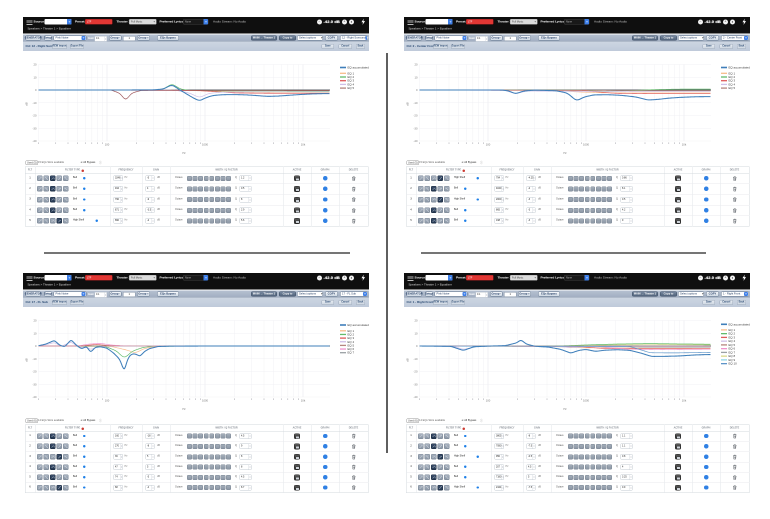 This screenshot has height=519, width=770. What do you see at coordinates (732, 359) in the screenshot?
I see `svg-text: EQ 9` at bounding box center [732, 359].